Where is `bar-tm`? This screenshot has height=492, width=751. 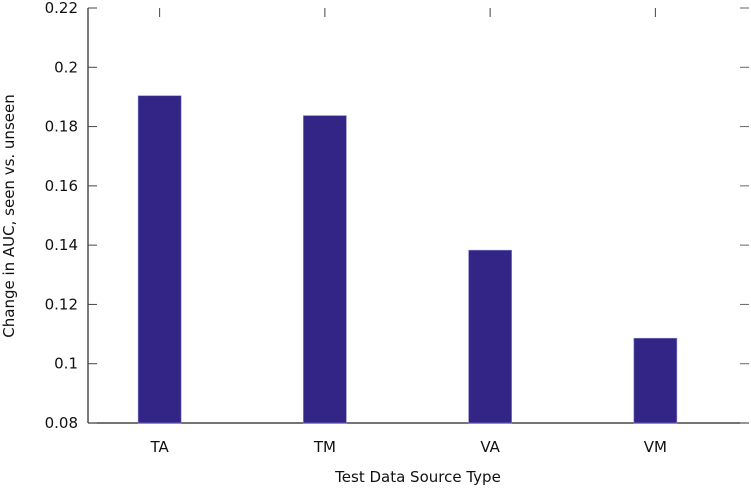
bar-tm is located at coordinates (325, 269).